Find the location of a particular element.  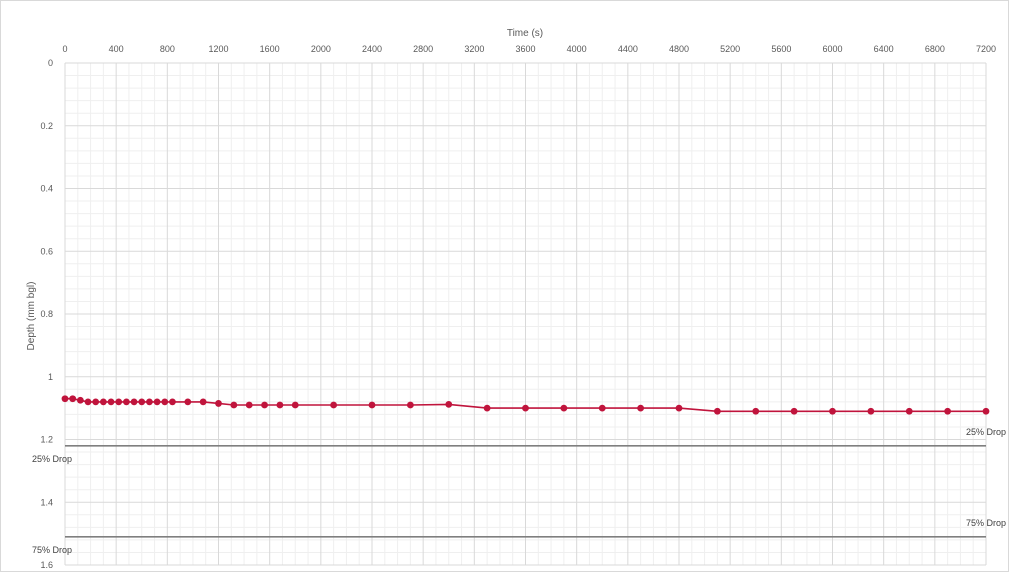

x-tick-label: 3600 is located at coordinates (525, 49).